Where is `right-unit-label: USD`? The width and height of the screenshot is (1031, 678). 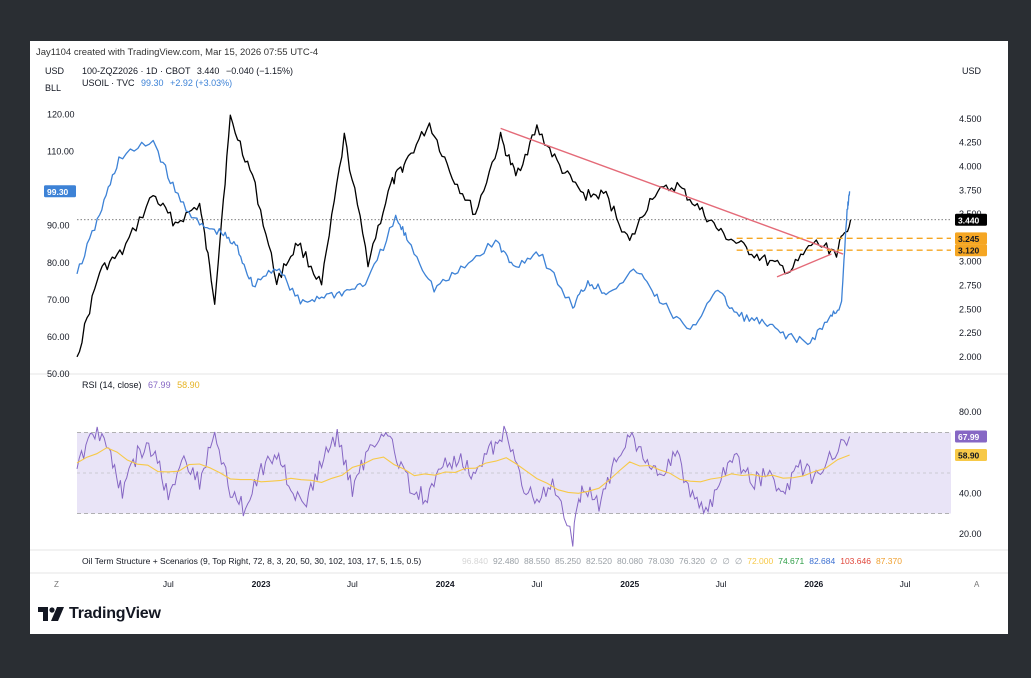
right-unit-label: USD is located at coordinates (972, 71).